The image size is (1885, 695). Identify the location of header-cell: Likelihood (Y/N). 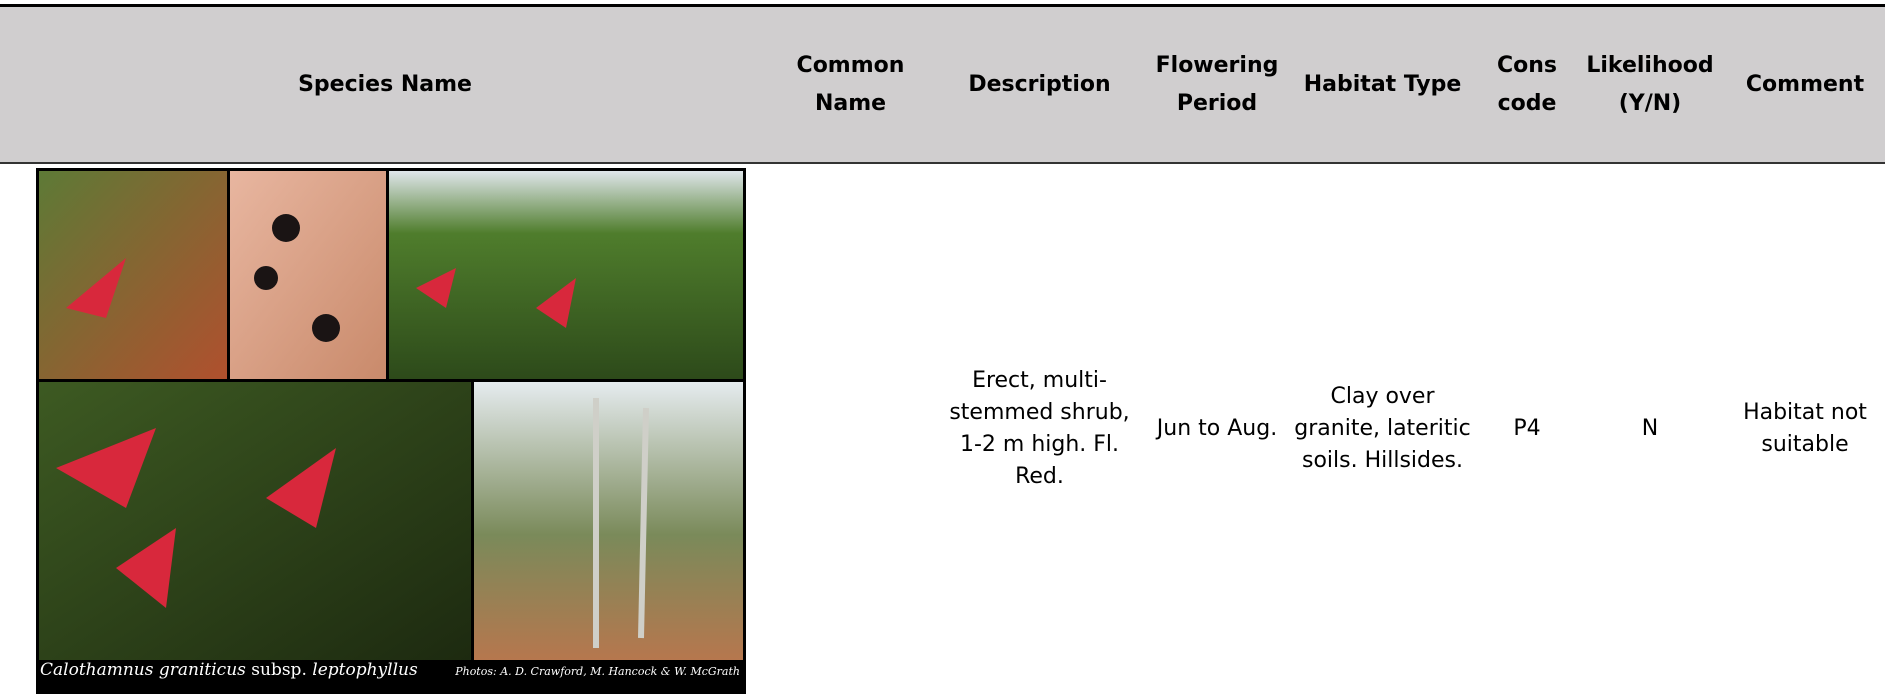
(1650, 85).